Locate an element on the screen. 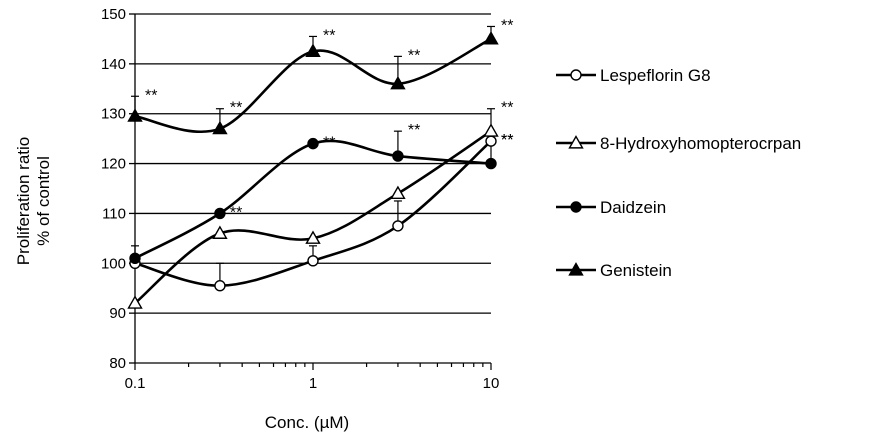 Image resolution: width=883 pixels, height=440 pixels. y-tick-label: 100 is located at coordinates (113, 263).